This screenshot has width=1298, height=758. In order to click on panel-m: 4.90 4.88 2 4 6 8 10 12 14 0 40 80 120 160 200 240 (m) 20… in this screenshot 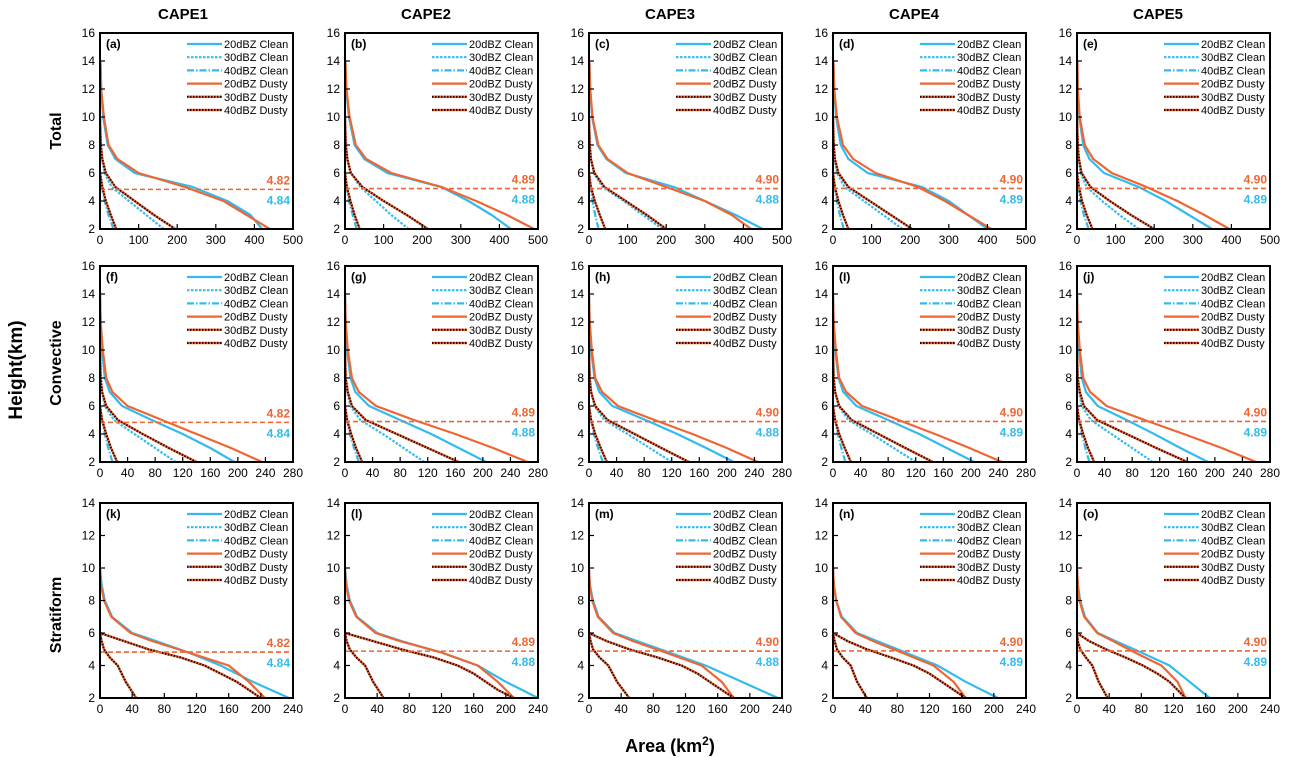, I will do `click(682, 606)`.